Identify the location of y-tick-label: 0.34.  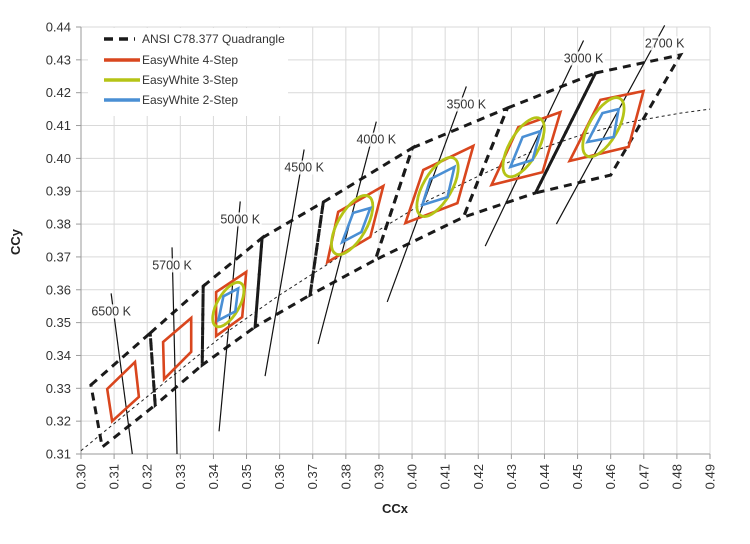
(58, 355).